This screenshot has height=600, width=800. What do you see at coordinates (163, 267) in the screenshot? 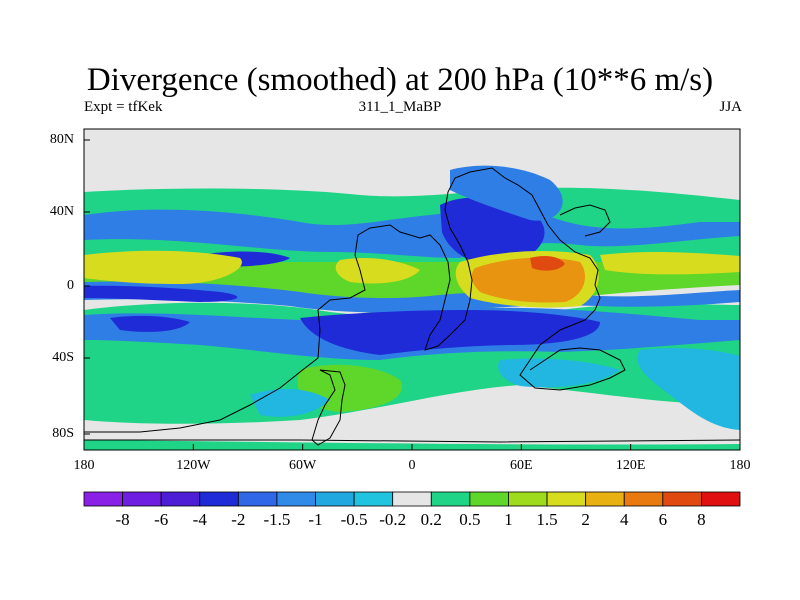
I see `north-tropical-yellow-band` at bounding box center [163, 267].